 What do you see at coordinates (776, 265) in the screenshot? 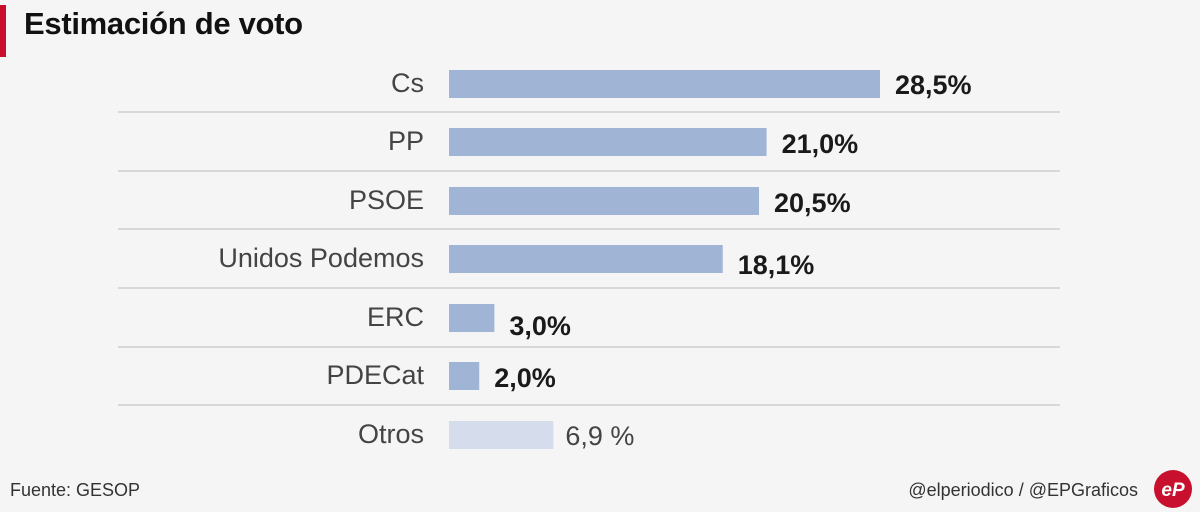
I see `value-label: 18,1%` at bounding box center [776, 265].